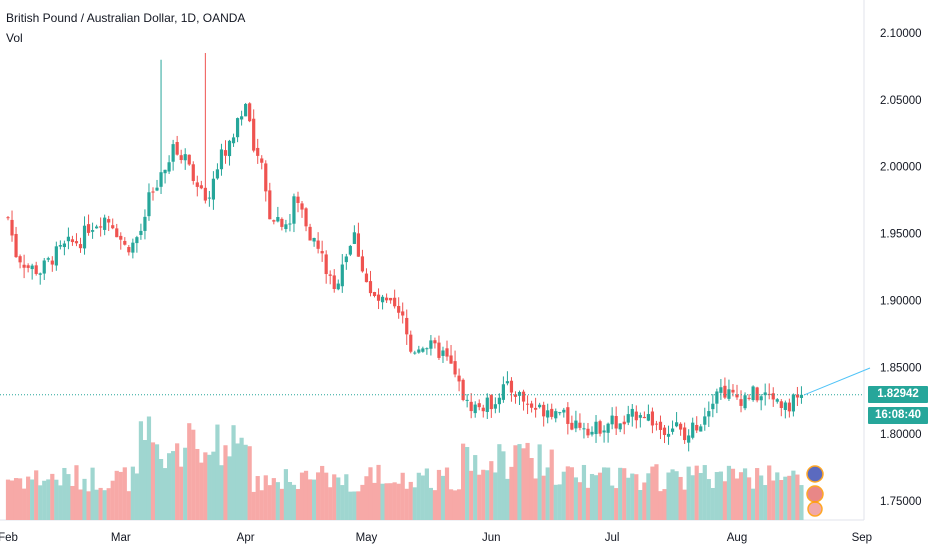 This screenshot has height=550, width=932. I want to click on y-tick-label: 2.10000, so click(901, 34).